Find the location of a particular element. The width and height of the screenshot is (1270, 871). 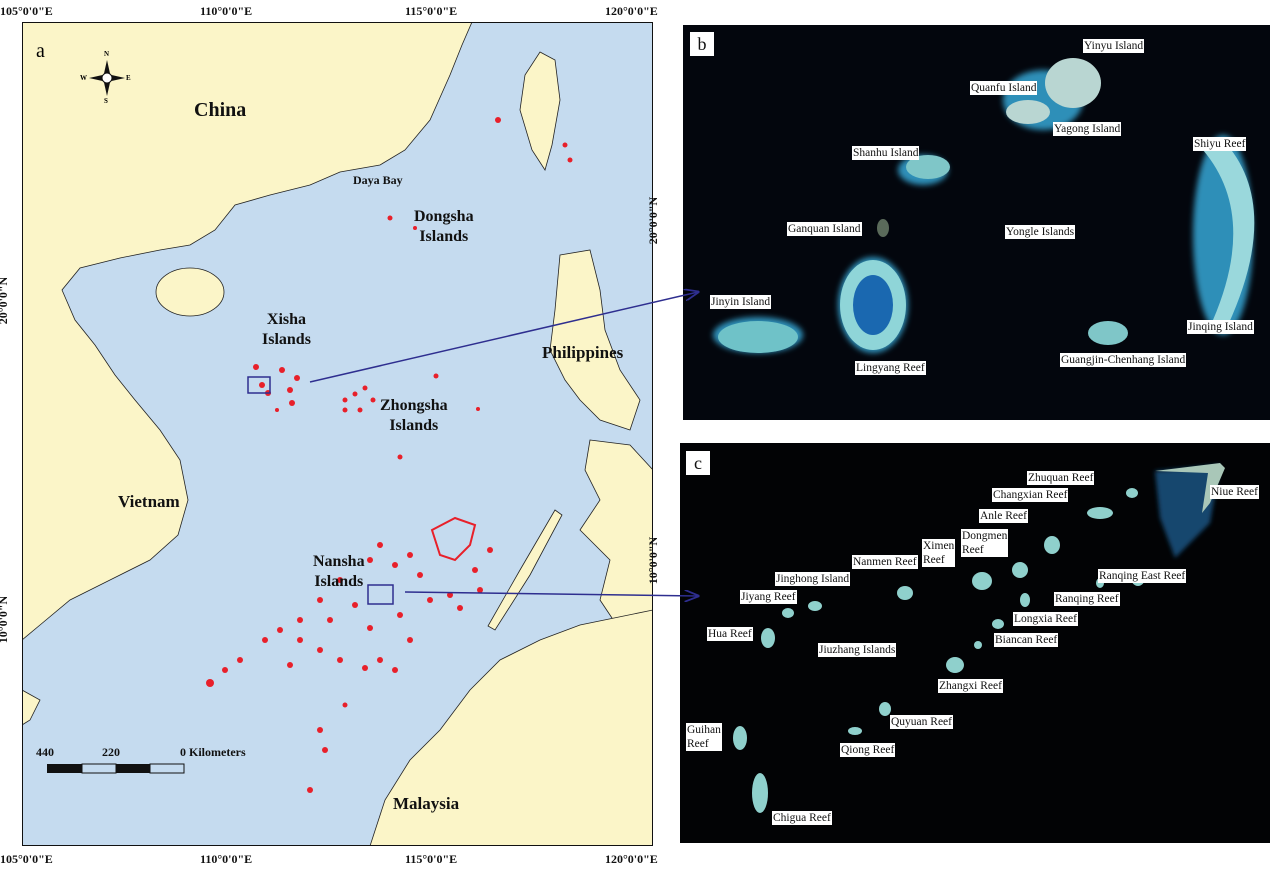

label-guangjin-chenhang-island: Guangjin-Chenhang Island is located at coordinates (1123, 360).